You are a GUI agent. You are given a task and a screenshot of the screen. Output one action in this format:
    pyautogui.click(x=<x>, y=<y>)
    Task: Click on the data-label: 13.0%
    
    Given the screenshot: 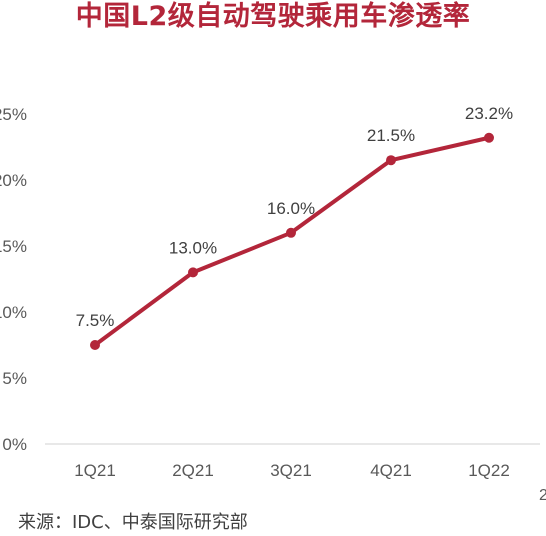 What is the action you would take?
    pyautogui.click(x=193, y=247)
    